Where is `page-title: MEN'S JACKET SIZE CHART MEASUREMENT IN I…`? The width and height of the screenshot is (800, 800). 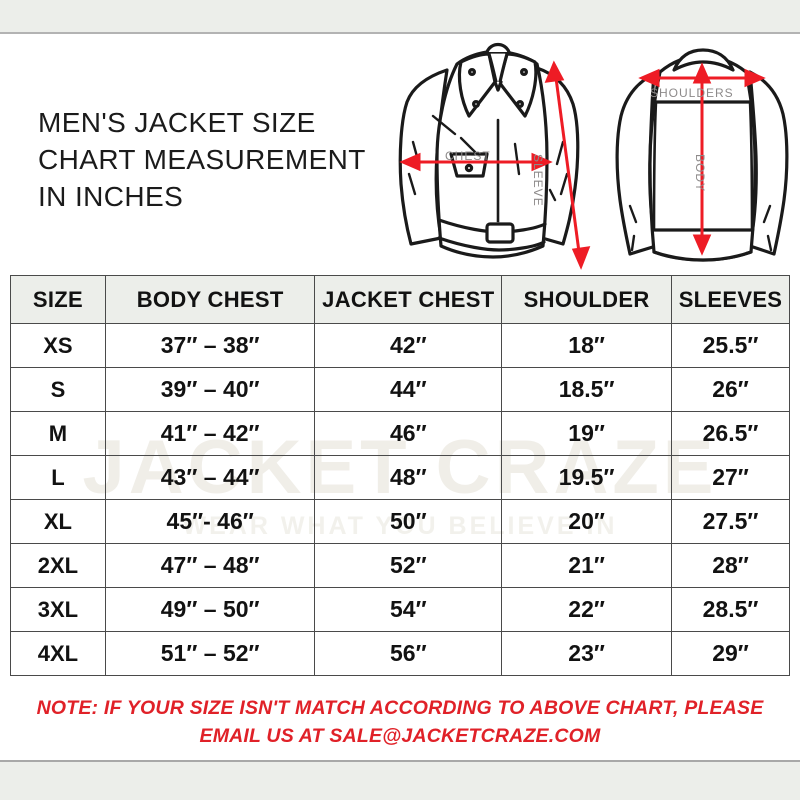 page-title: MEN'S JACKET SIZE CHART MEASUREMENT IN I… is located at coordinates (213, 160).